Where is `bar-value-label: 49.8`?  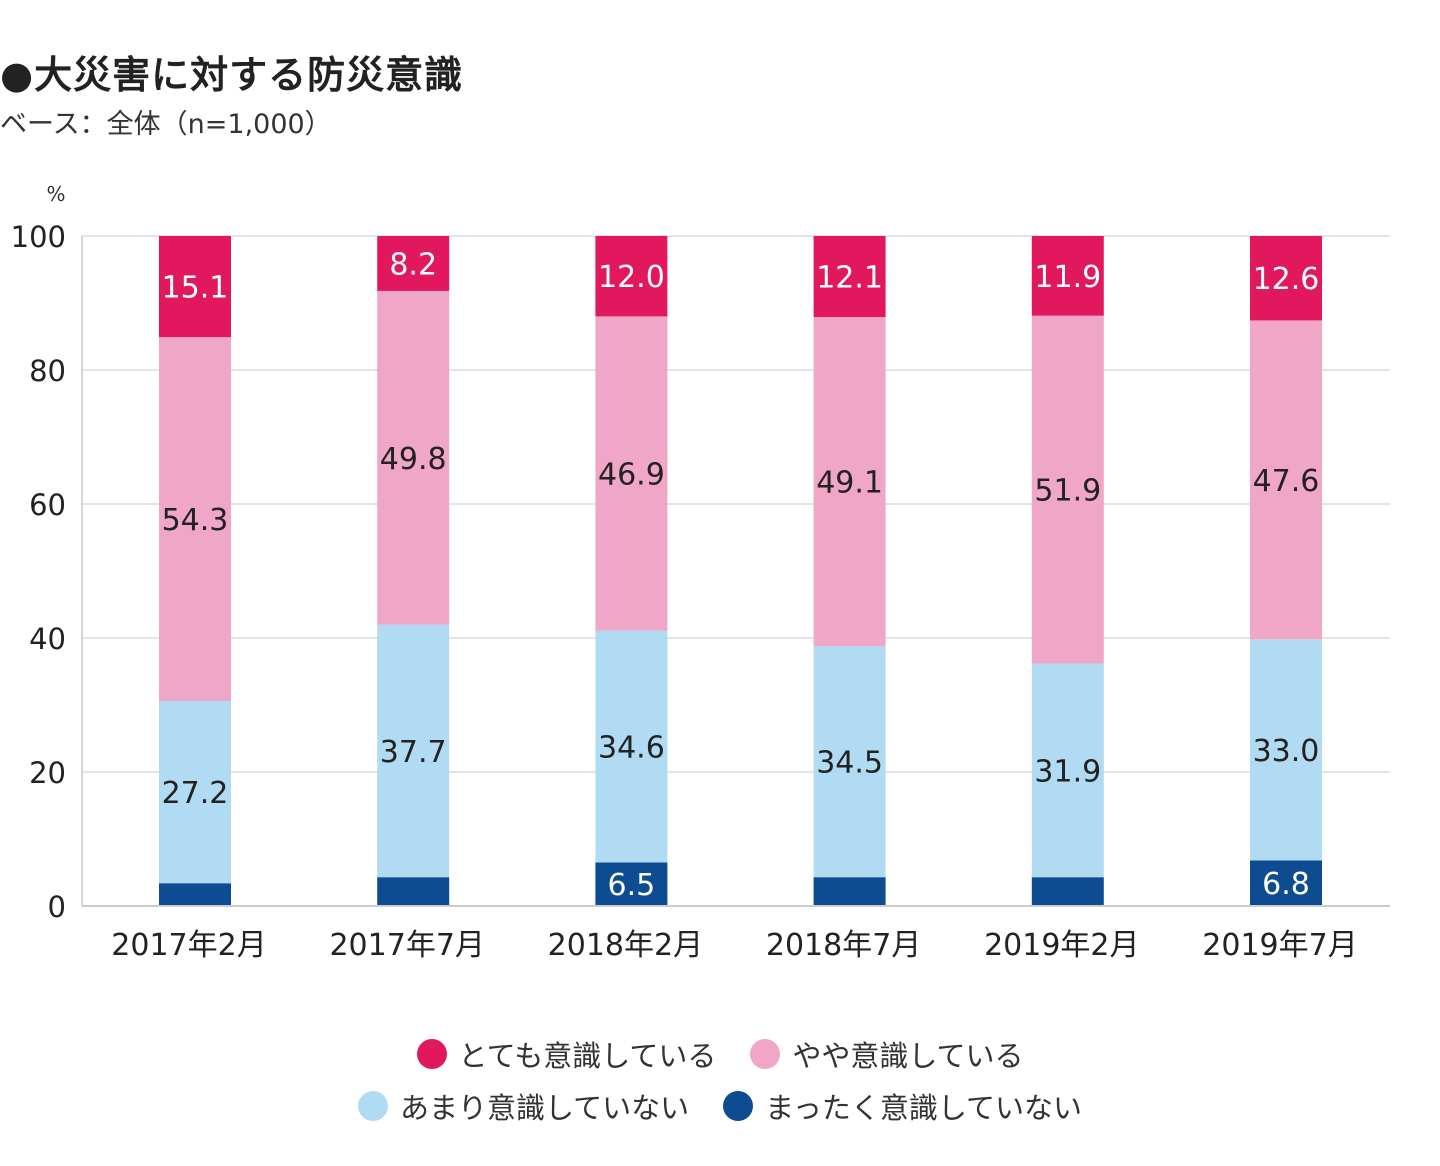 bar-value-label: 49.8 is located at coordinates (413, 459).